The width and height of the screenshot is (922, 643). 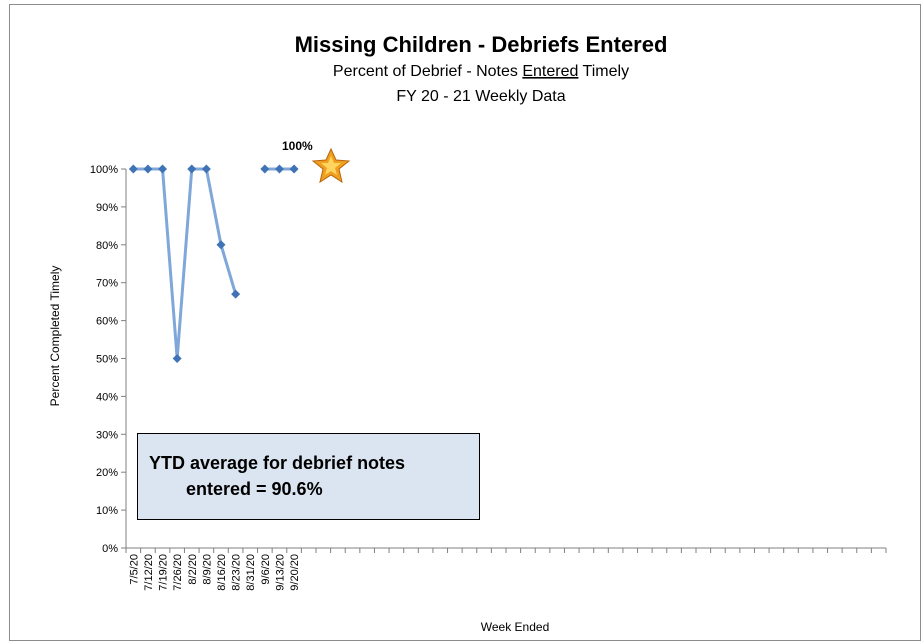 What do you see at coordinates (107, 360) in the screenshot?
I see `y-tick-label: 50%` at bounding box center [107, 360].